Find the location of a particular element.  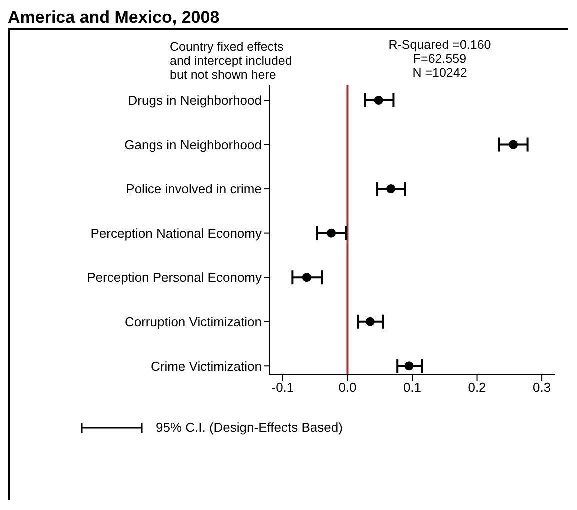

x-tick-label: 0.2 is located at coordinates (477, 388).